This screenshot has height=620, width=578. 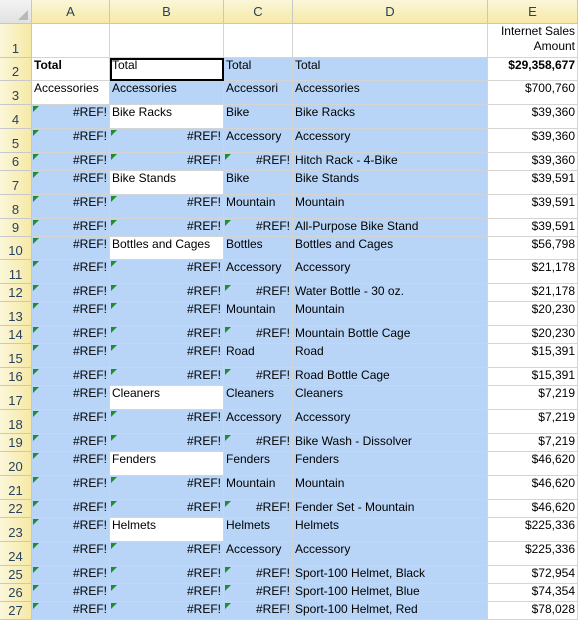 What do you see at coordinates (167, 335) in the screenshot?
I see `cell-b14: #REF!` at bounding box center [167, 335].